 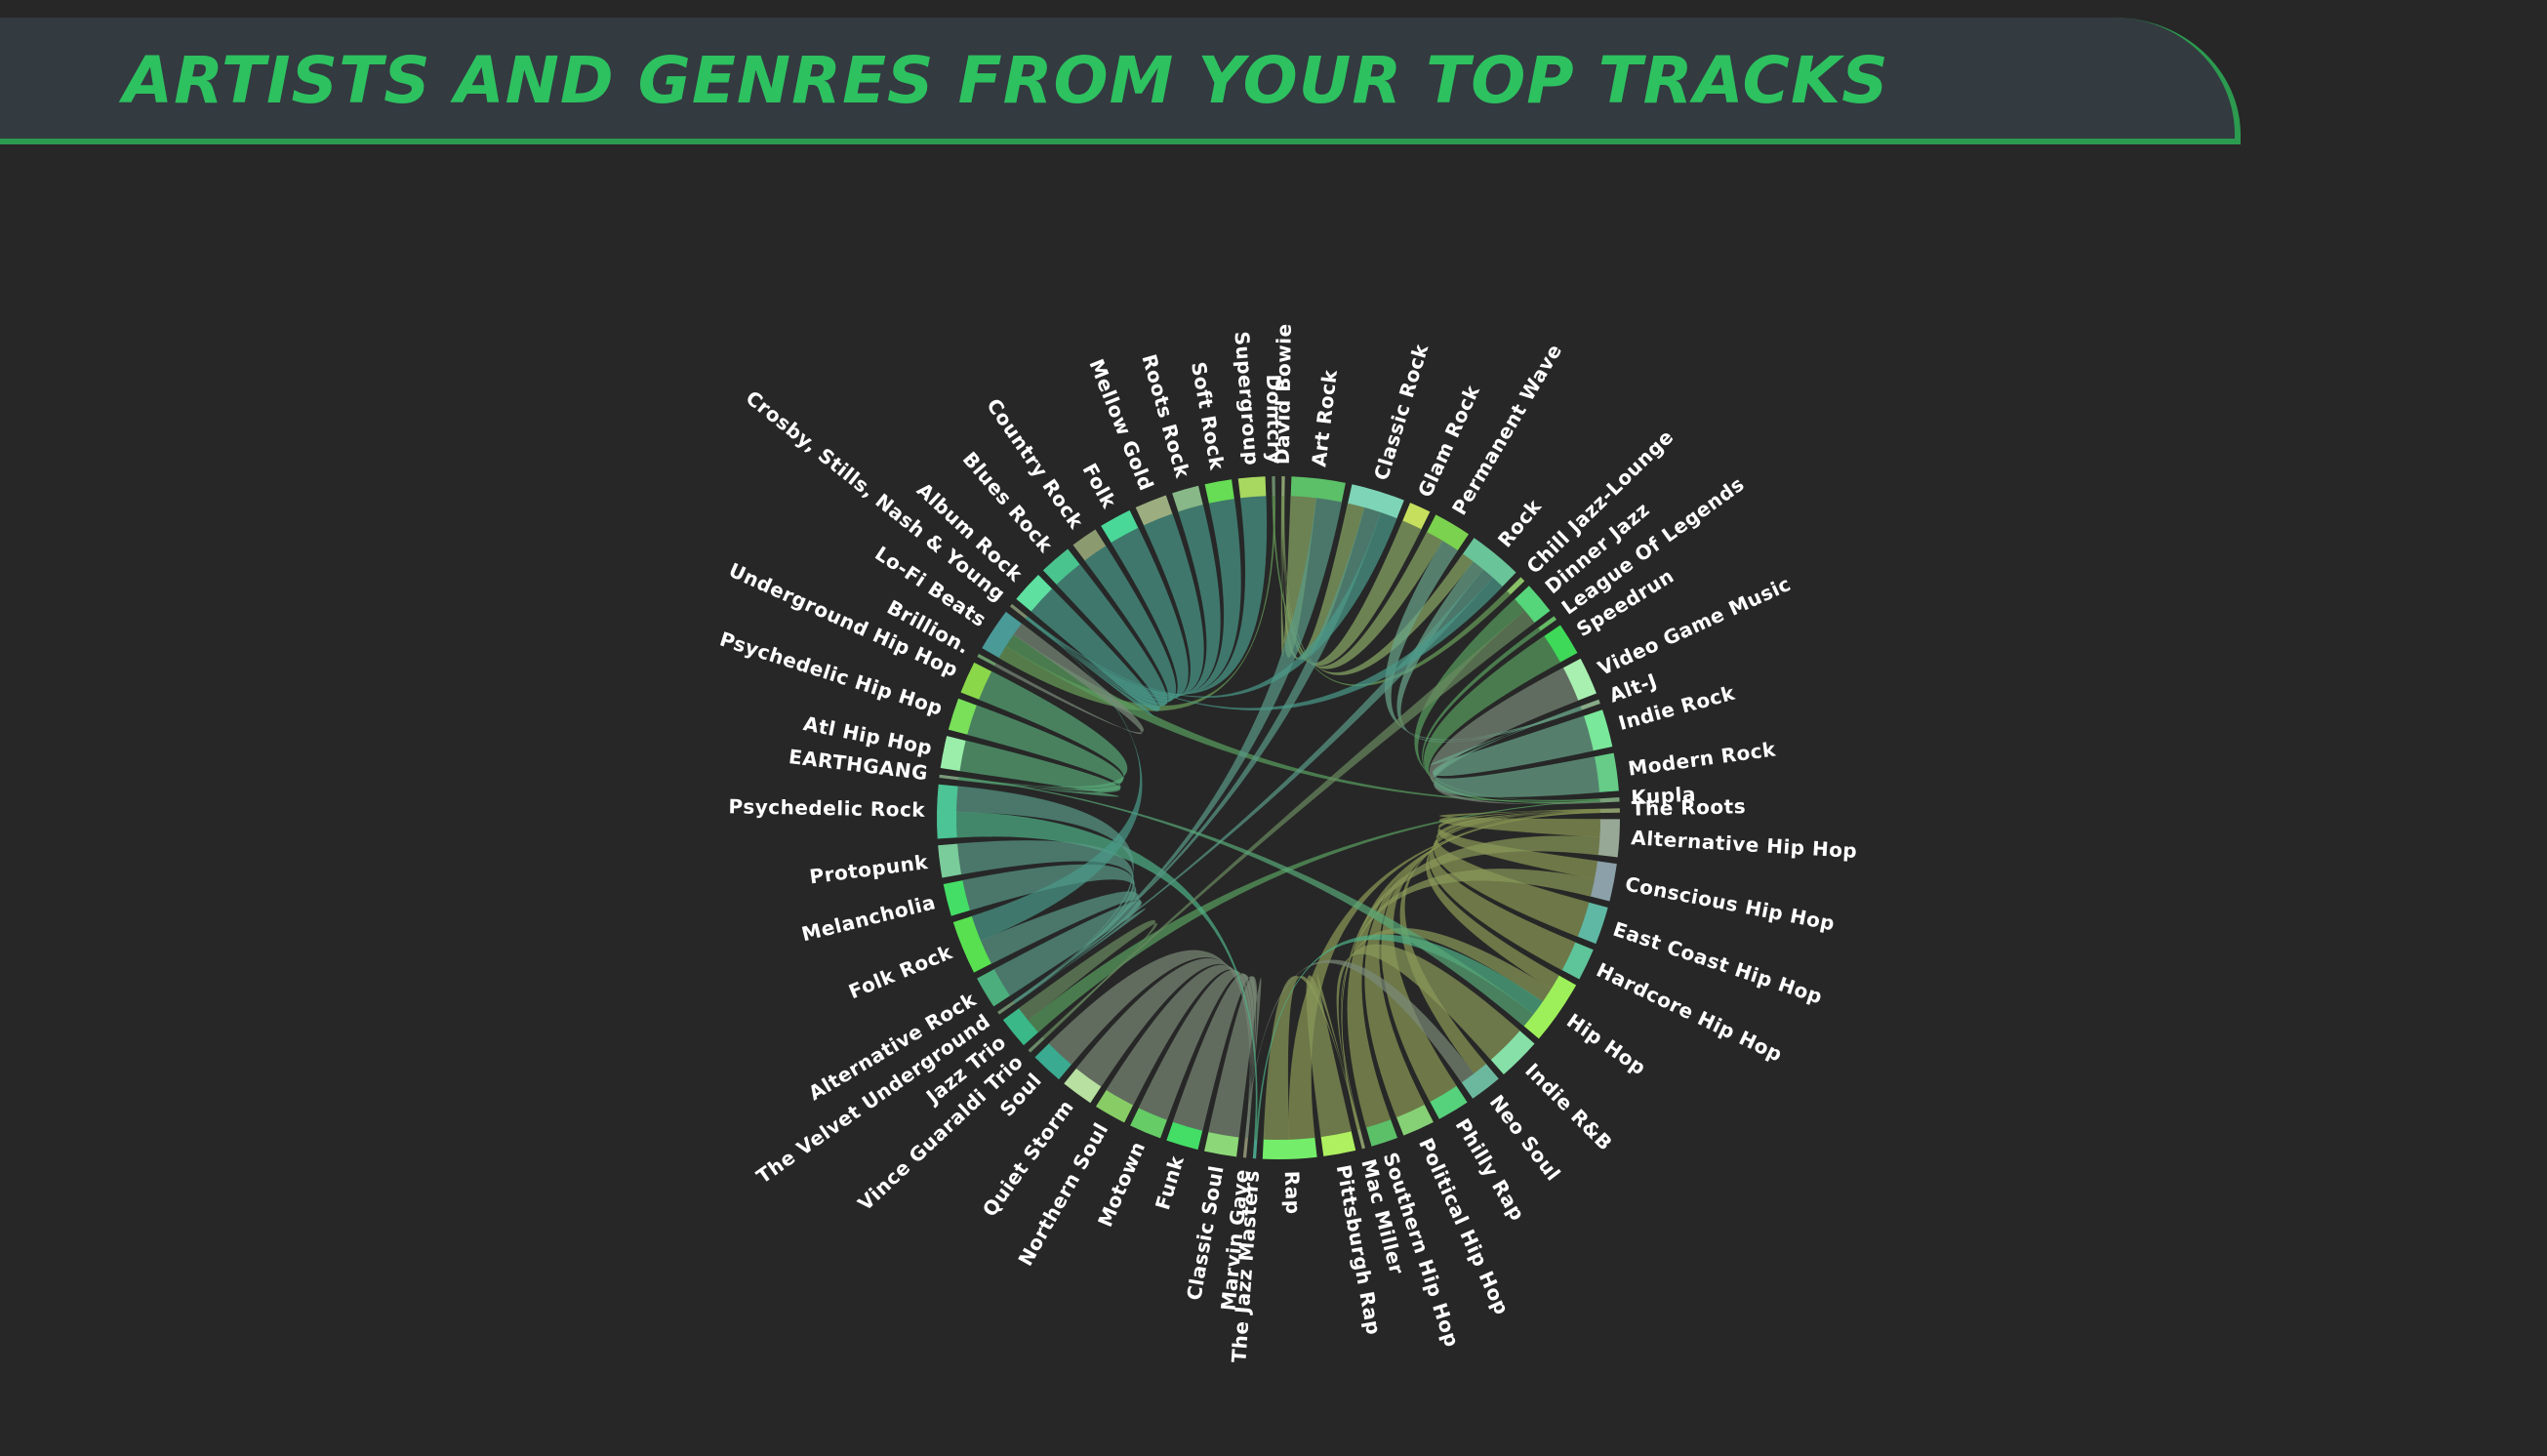 I want to click on ribbon-mac-miller-to-indie-r-b, so click(x=1428, y=1037).